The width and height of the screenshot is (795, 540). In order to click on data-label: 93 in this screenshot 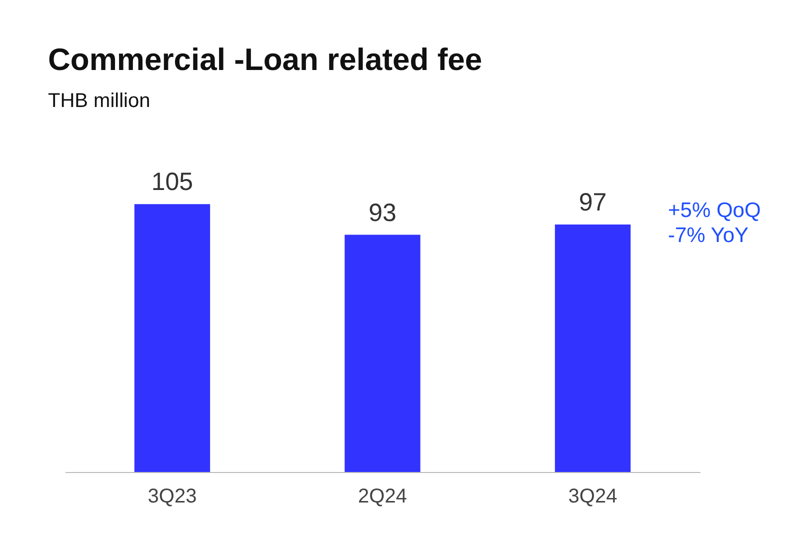, I will do `click(382, 212)`.